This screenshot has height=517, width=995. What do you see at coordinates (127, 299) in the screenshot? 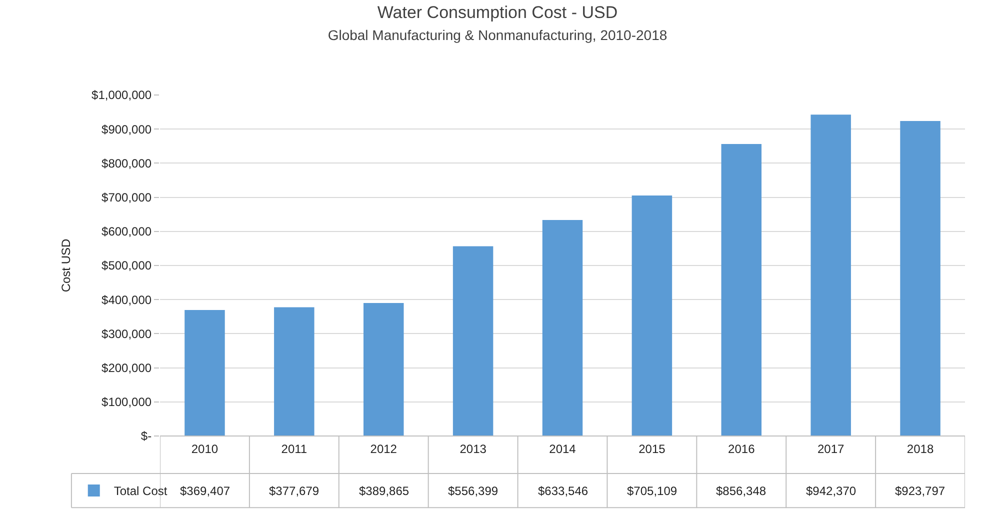
I see `y-tick-label: $400,000` at bounding box center [127, 299].